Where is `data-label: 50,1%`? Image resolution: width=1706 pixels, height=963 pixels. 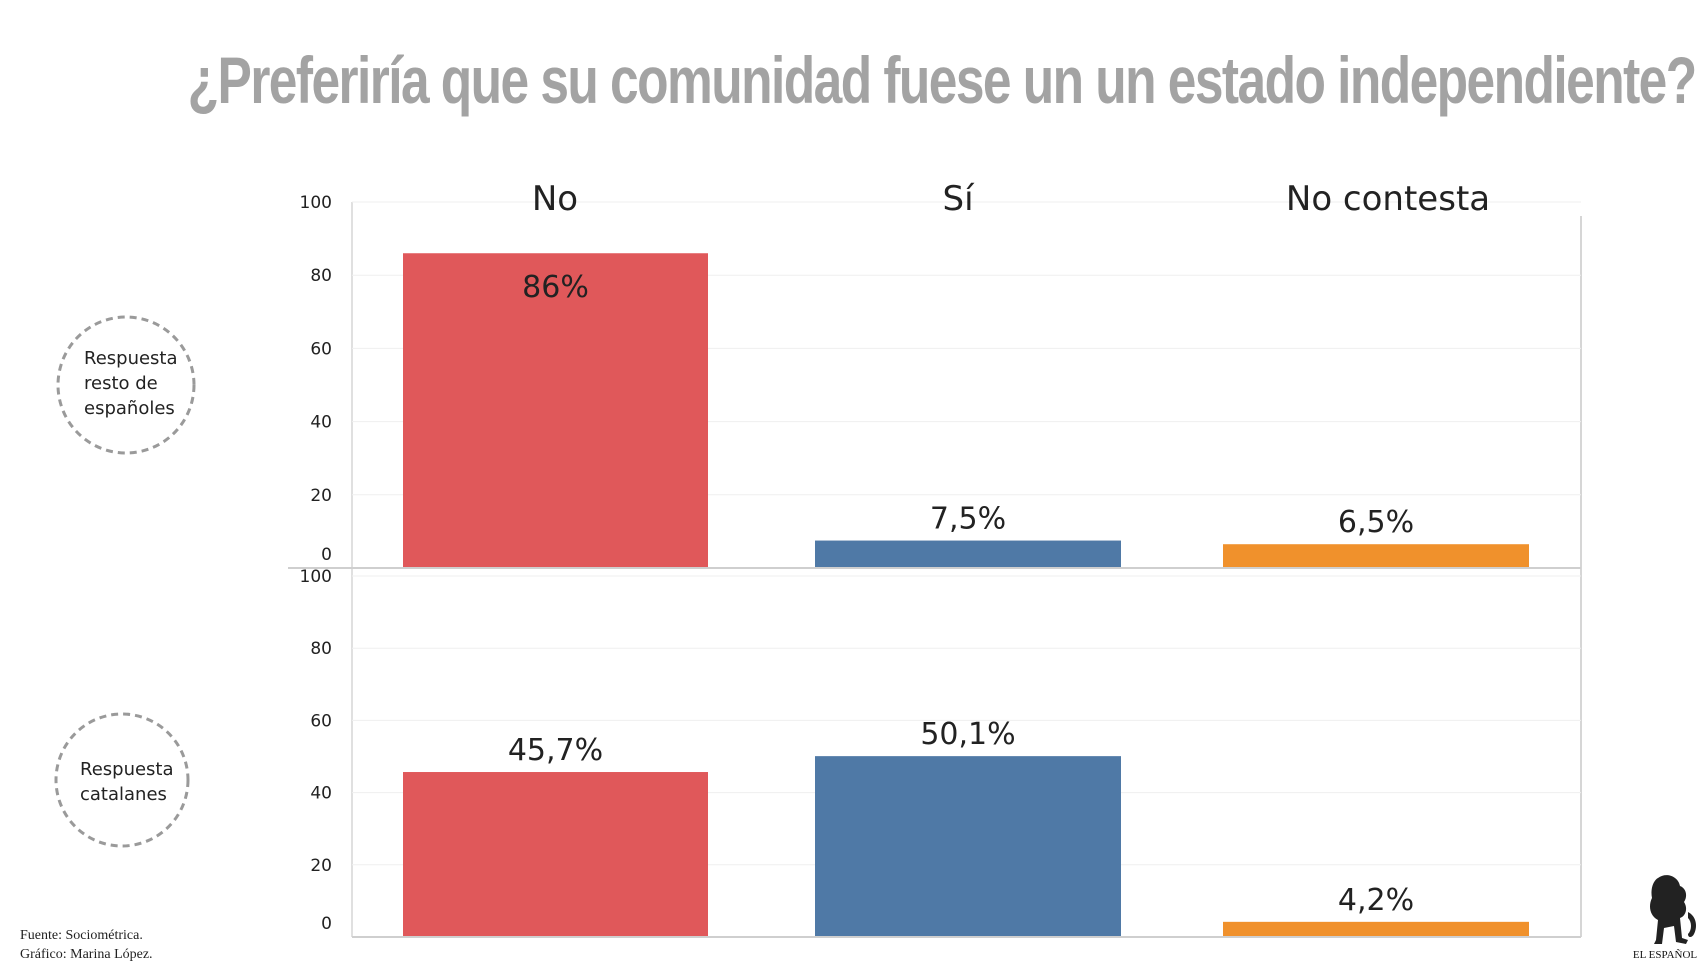
data-label: 50,1% is located at coordinates (967, 734).